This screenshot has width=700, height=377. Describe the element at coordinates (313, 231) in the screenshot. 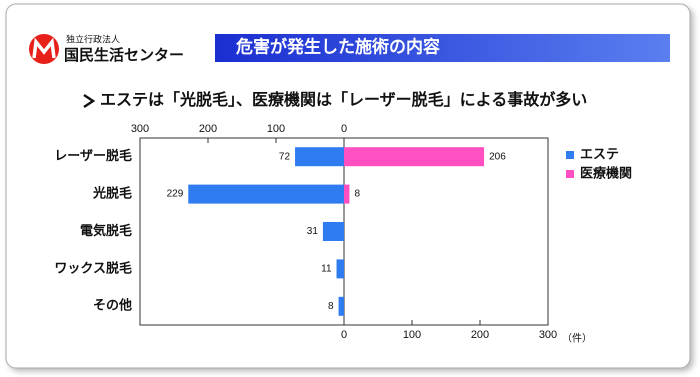

I see `data-label: 31` at that location.